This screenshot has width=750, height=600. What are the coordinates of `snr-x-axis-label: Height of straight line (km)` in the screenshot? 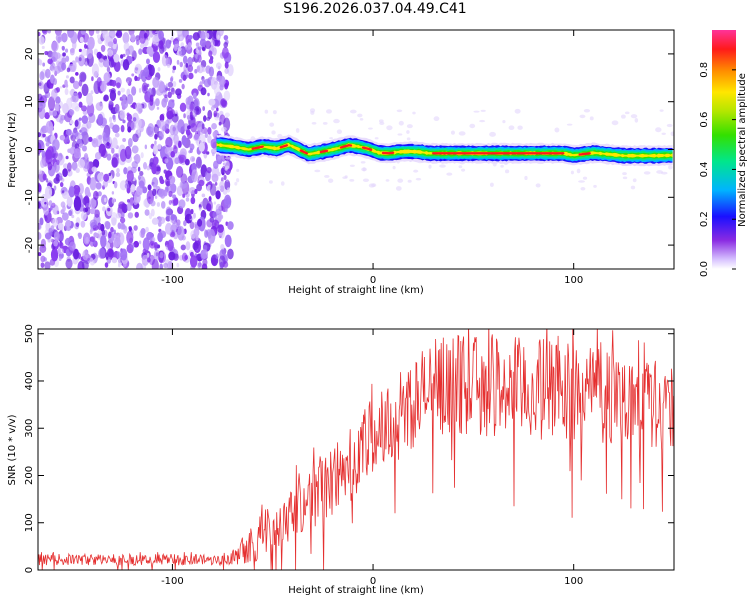 It's located at (356, 590).